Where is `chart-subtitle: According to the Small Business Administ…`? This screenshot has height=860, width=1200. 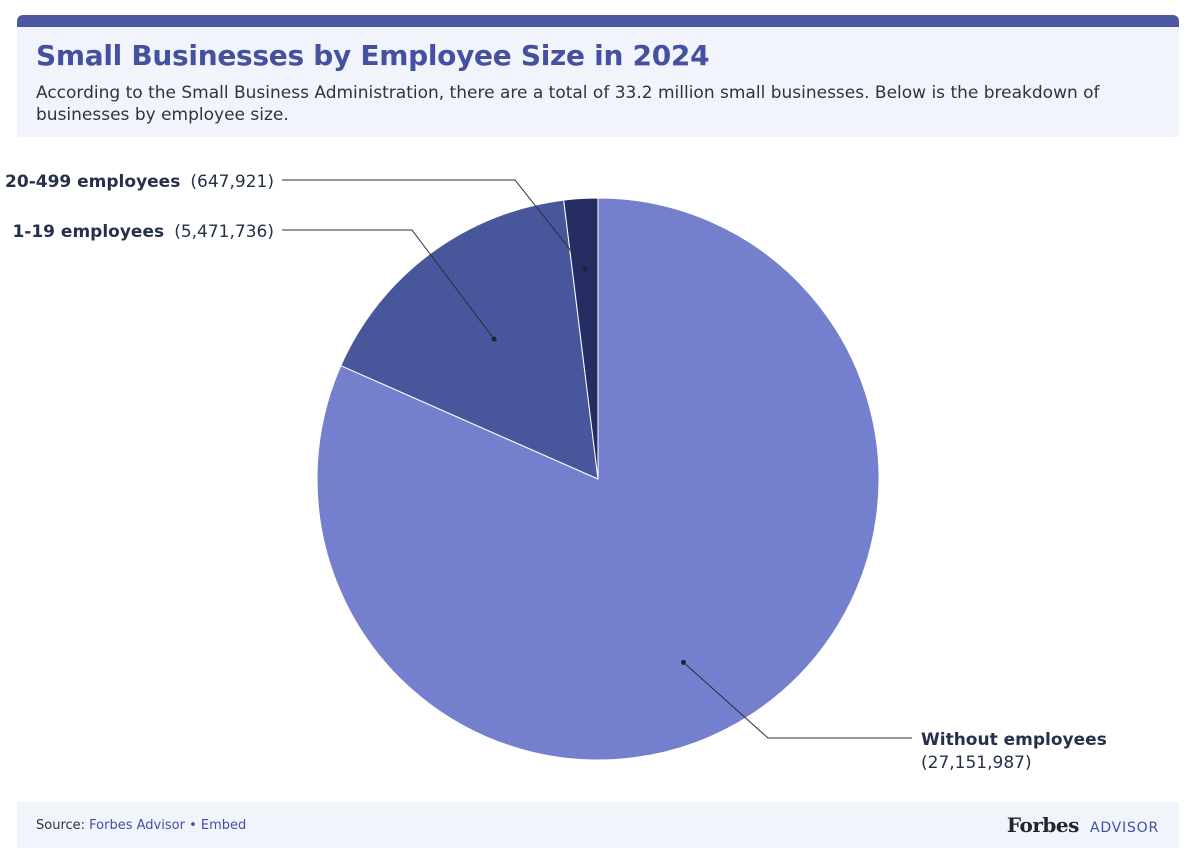 chart-subtitle: According to the Small Business Administ… is located at coordinates (568, 104).